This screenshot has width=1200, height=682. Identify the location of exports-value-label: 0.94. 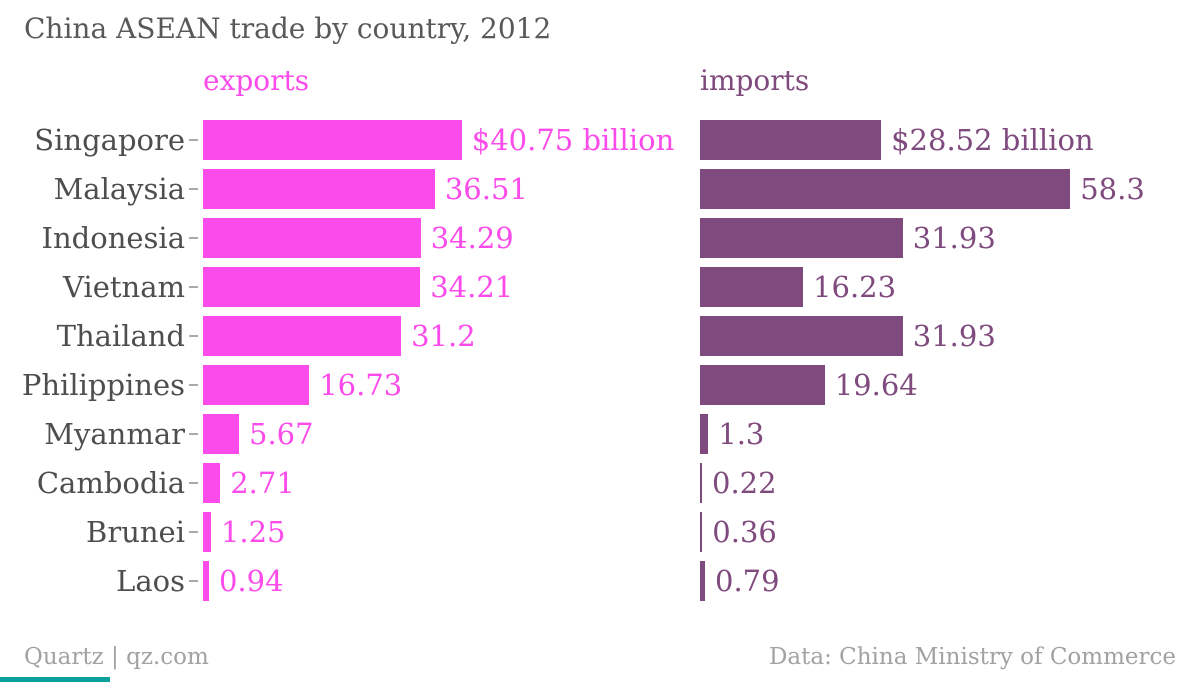
(251, 581).